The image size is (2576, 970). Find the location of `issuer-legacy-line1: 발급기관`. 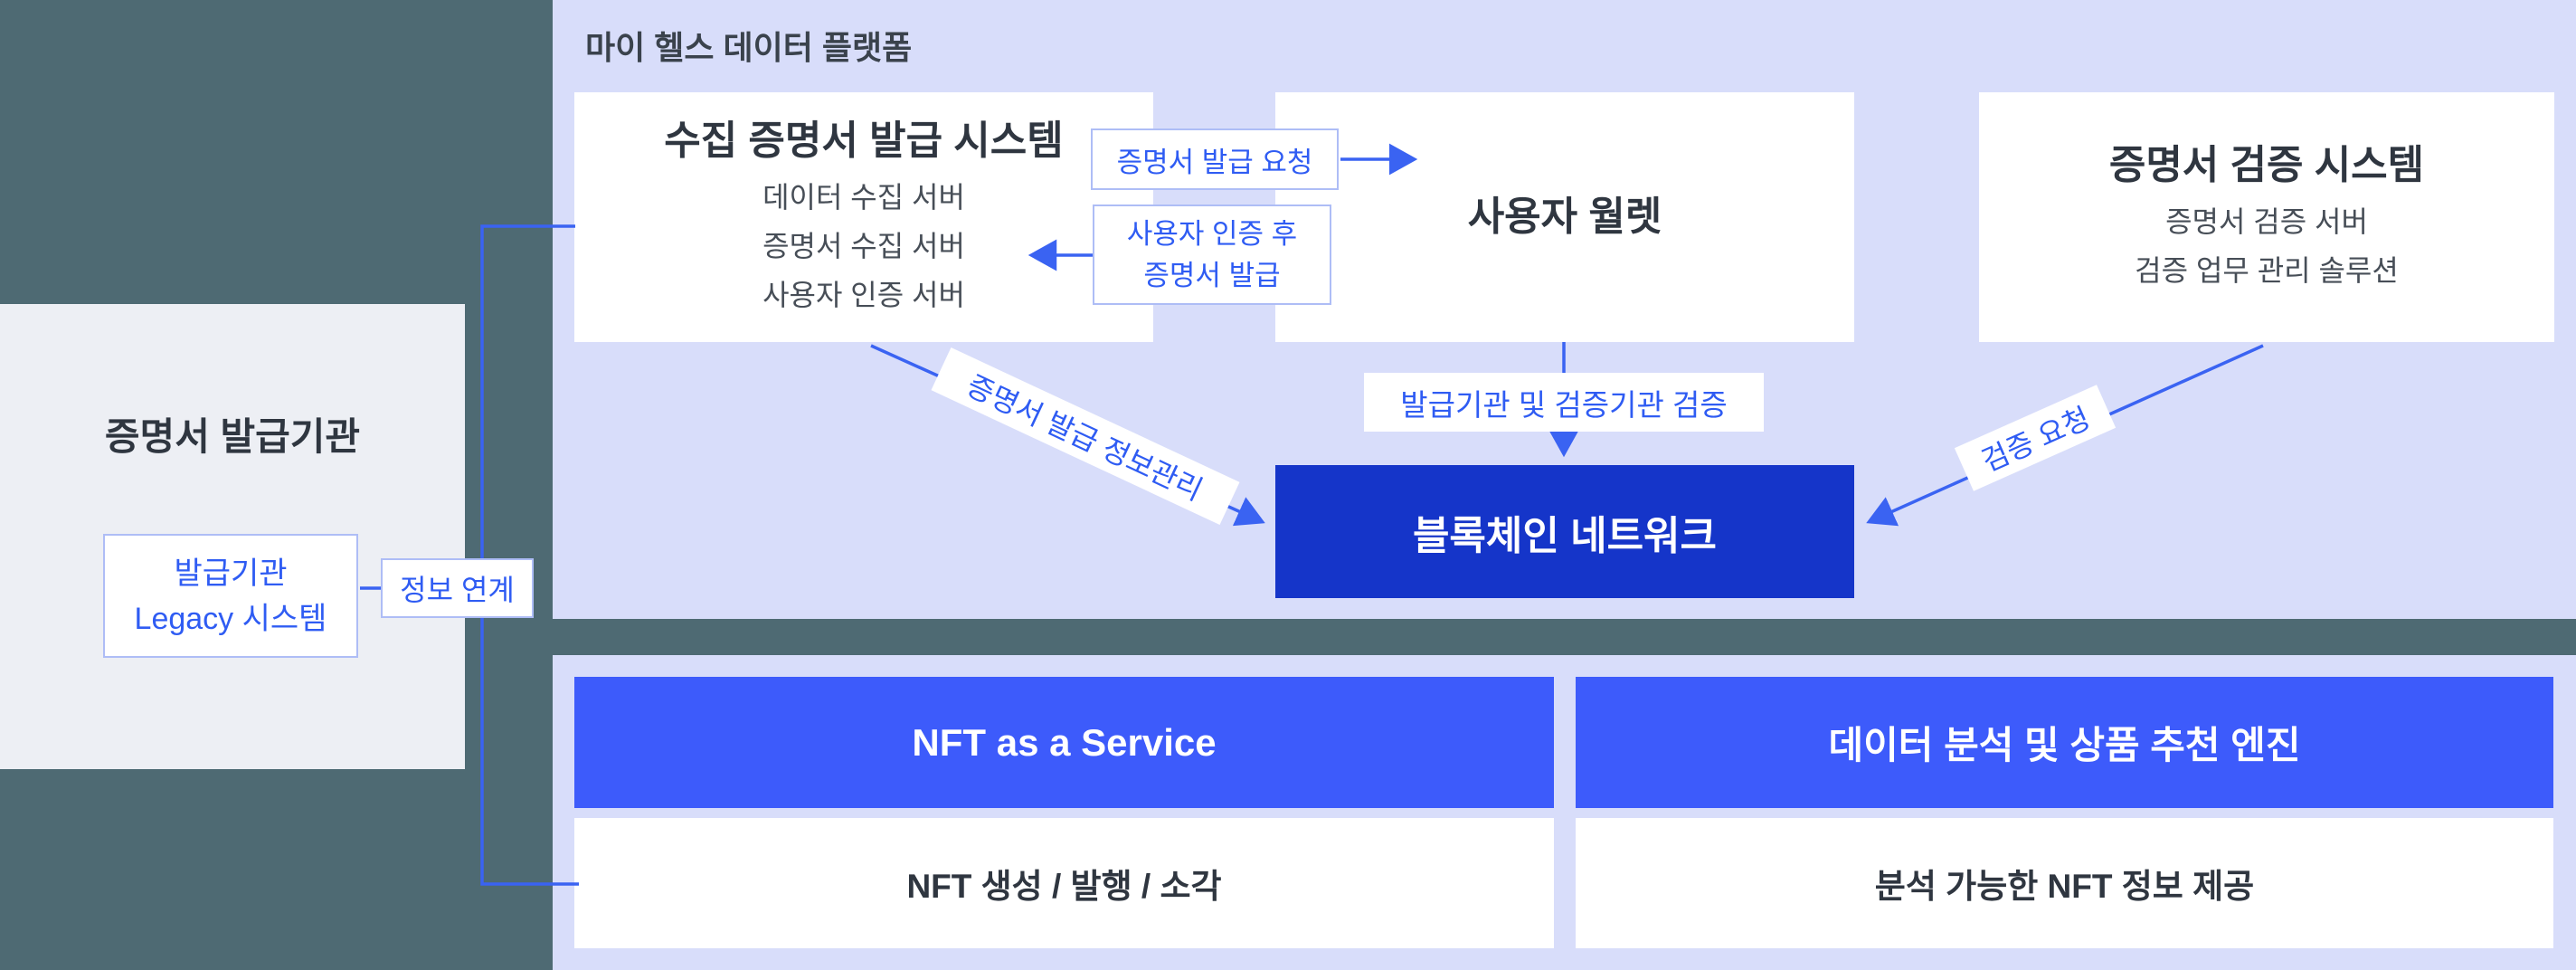

issuer-legacy-line1: 발급기관 is located at coordinates (231, 574).